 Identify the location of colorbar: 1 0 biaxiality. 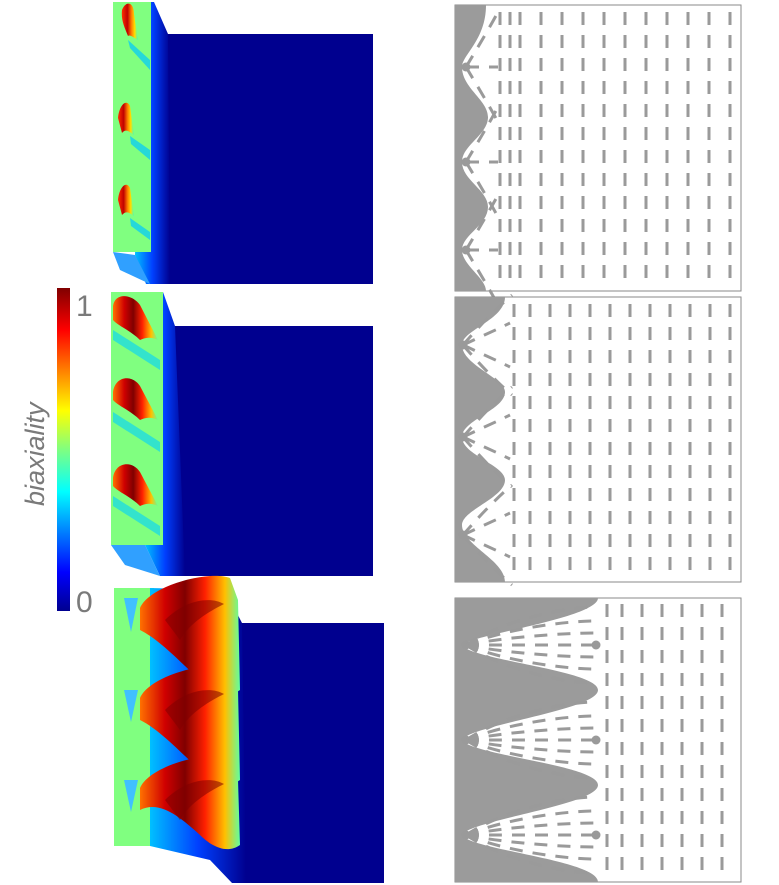
(56, 453).